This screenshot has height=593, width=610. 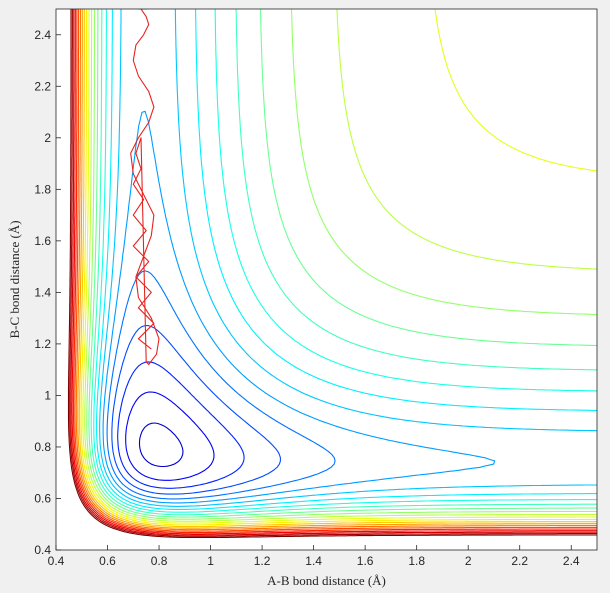 What do you see at coordinates (416, 561) in the screenshot?
I see `x-tick-label: 1.8` at bounding box center [416, 561].